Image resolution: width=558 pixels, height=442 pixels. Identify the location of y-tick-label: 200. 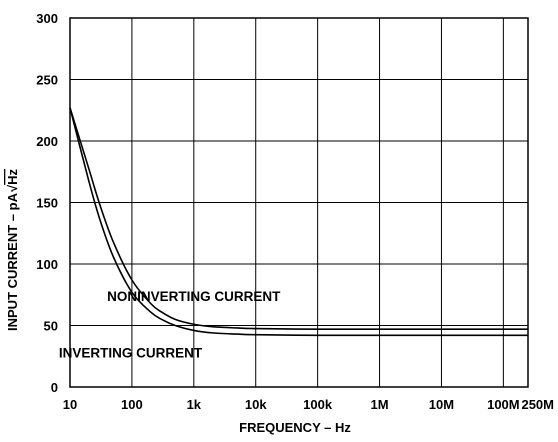
(47, 141).